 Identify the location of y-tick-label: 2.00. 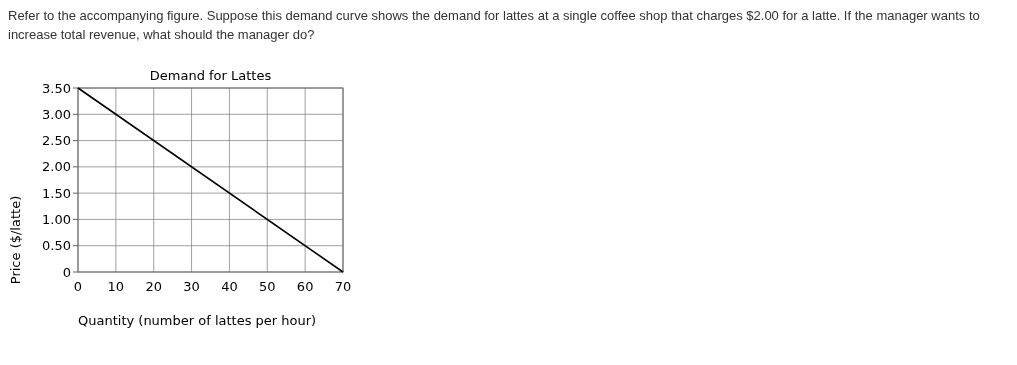
(56, 167).